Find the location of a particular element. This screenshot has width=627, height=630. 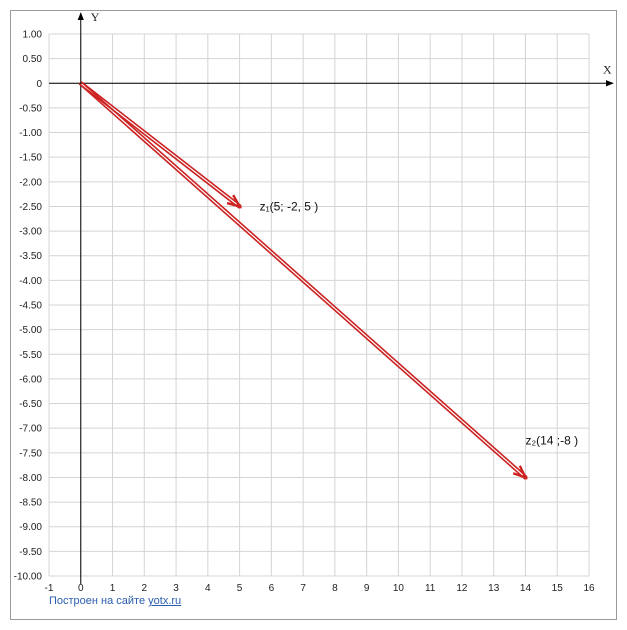

x-tick-label: -1 is located at coordinates (49, 588).